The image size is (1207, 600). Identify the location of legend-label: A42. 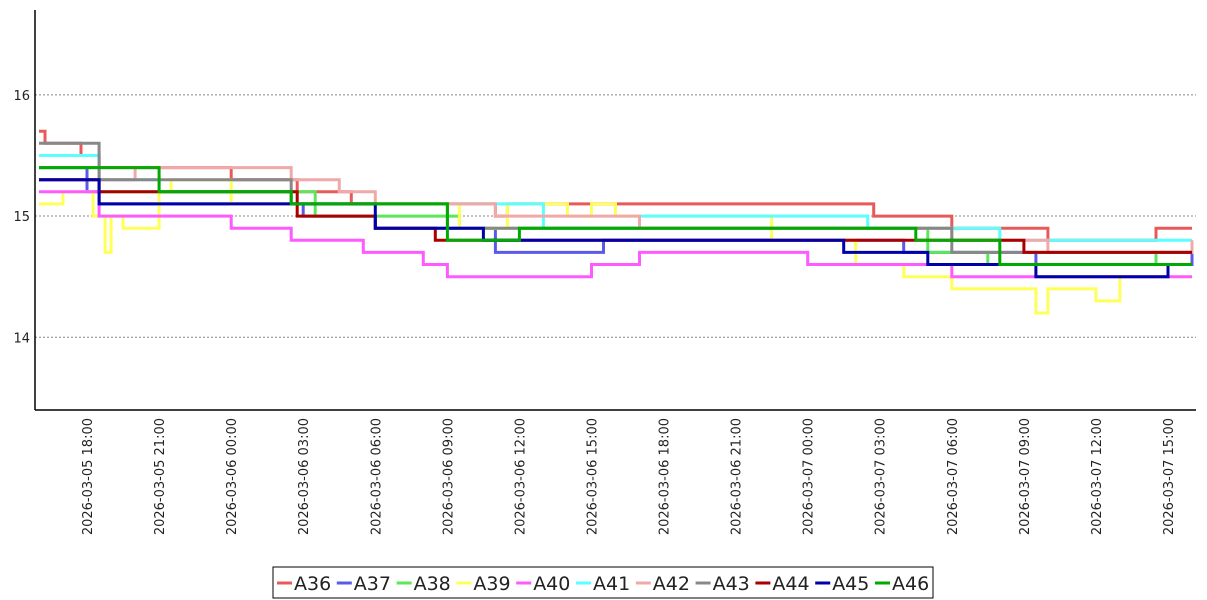
(671, 584).